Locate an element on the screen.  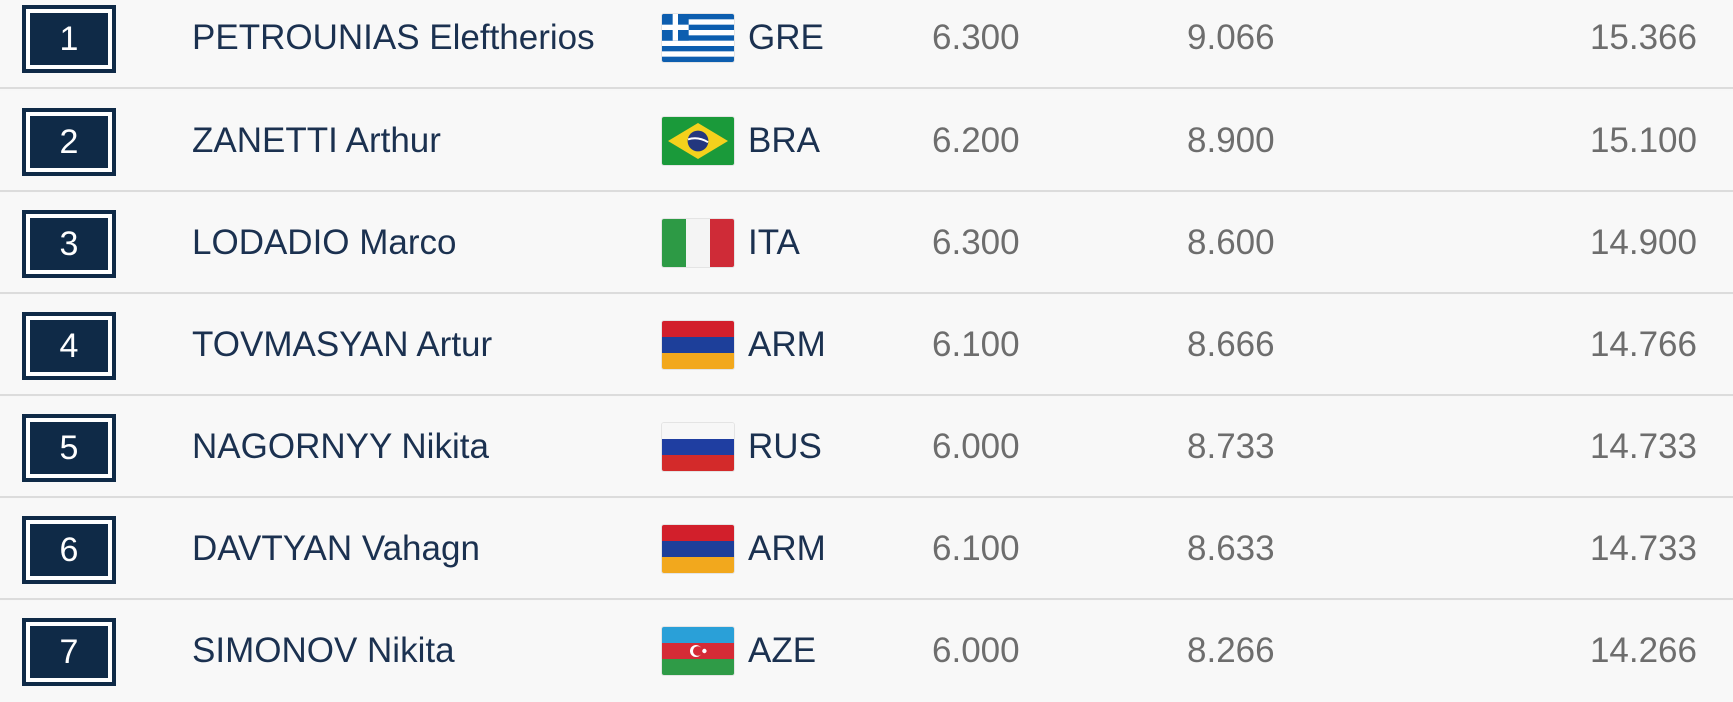
rank-number: 4 is located at coordinates (69, 346).